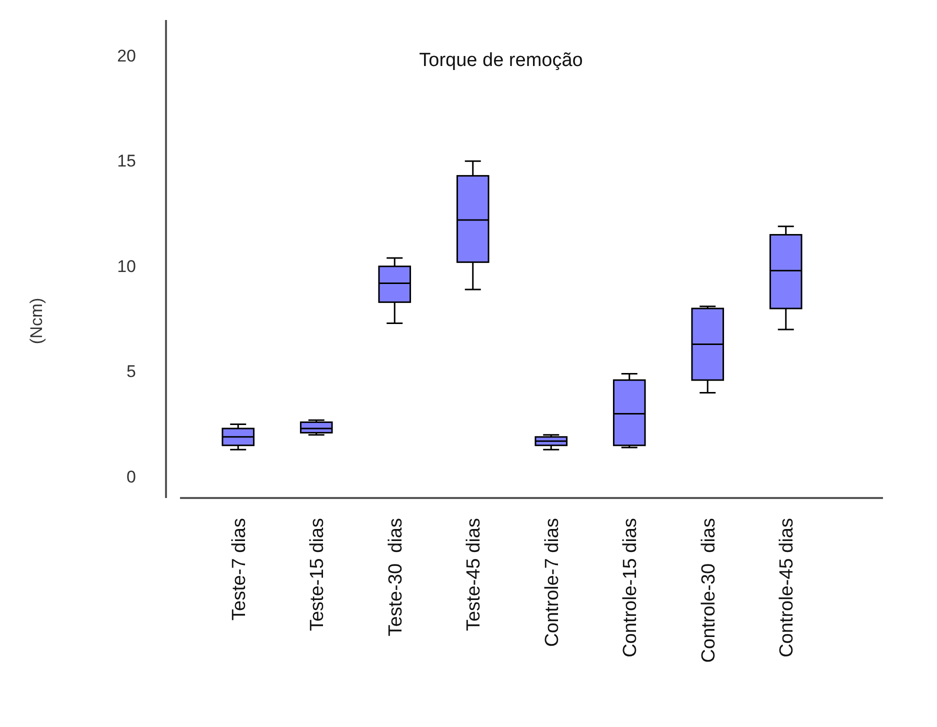  I want to click on x-tick-label: Controle-45 dias, so click(787, 588).